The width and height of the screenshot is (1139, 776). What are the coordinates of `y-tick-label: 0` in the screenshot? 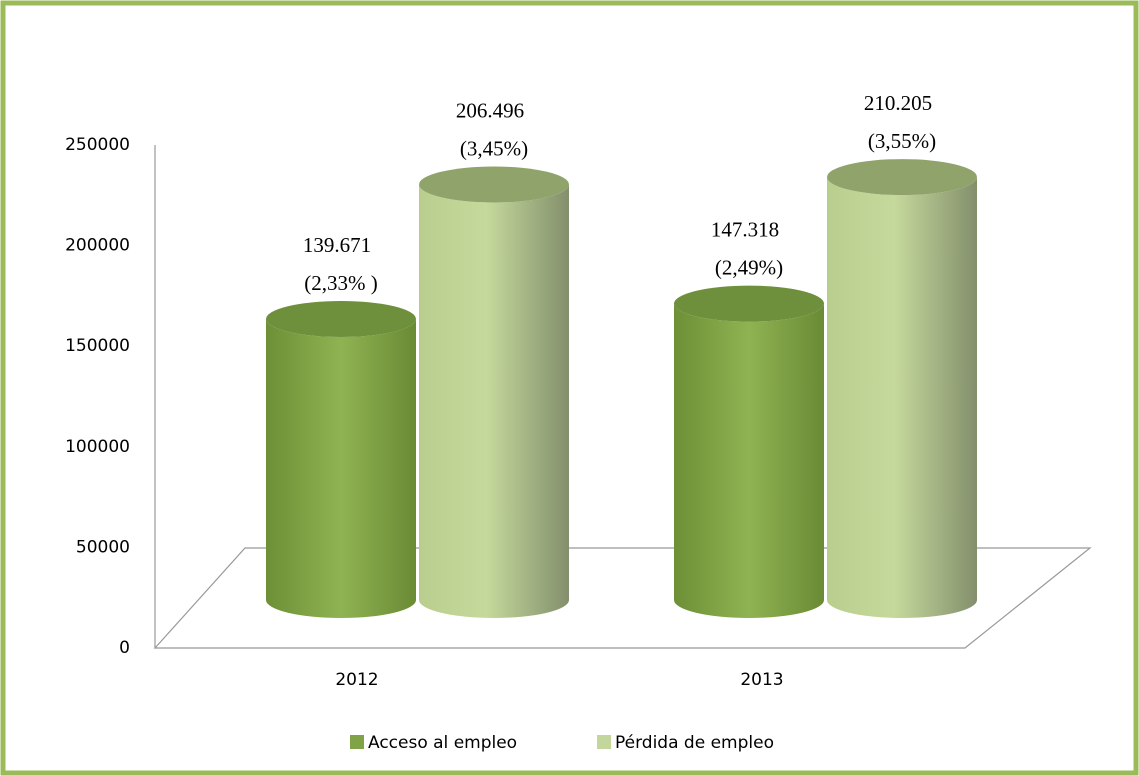 It's located at (124, 648).